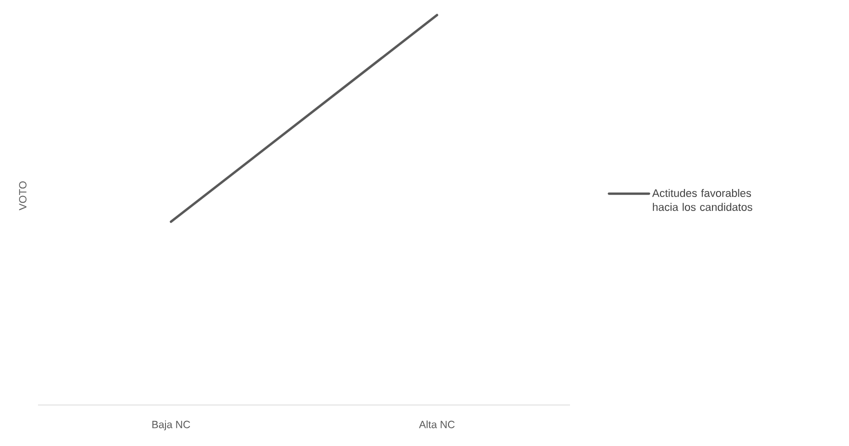 The width and height of the screenshot is (849, 446). Describe the element at coordinates (437, 424) in the screenshot. I see `x-tick-label: Alta NC` at that location.